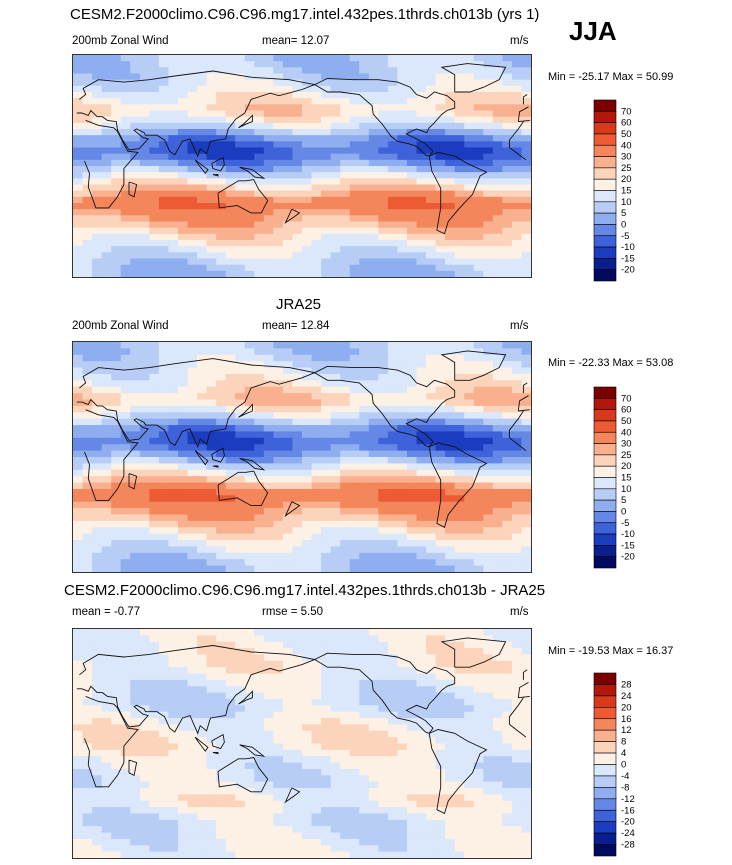 Image resolution: width=732 pixels, height=865 pixels. I want to click on panel1-min-max: Min = -25.17 Max = 50.99, so click(611, 77).